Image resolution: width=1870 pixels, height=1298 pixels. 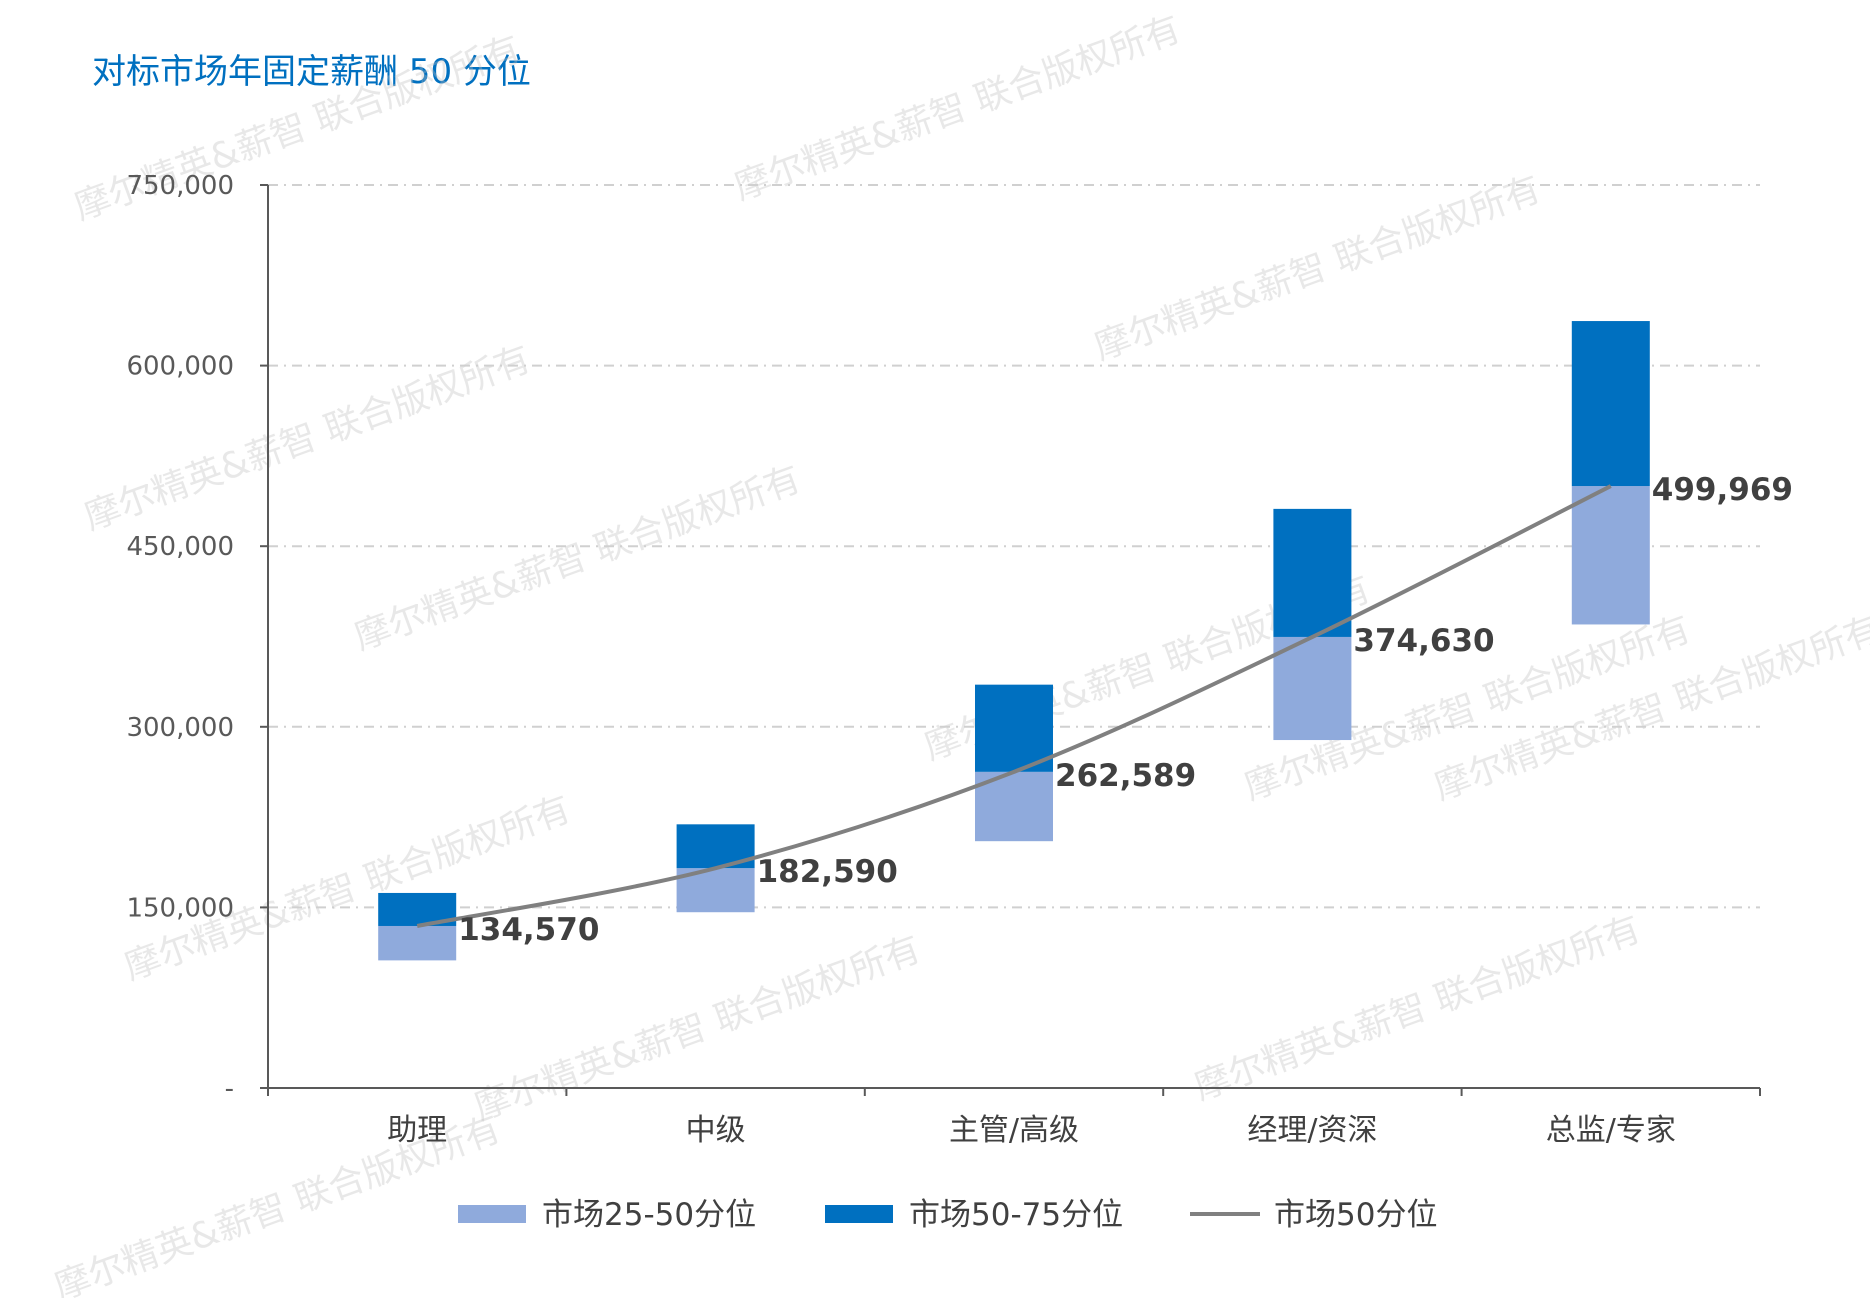 What do you see at coordinates (180, 186) in the screenshot?
I see `y-tick-label: 750,000` at bounding box center [180, 186].